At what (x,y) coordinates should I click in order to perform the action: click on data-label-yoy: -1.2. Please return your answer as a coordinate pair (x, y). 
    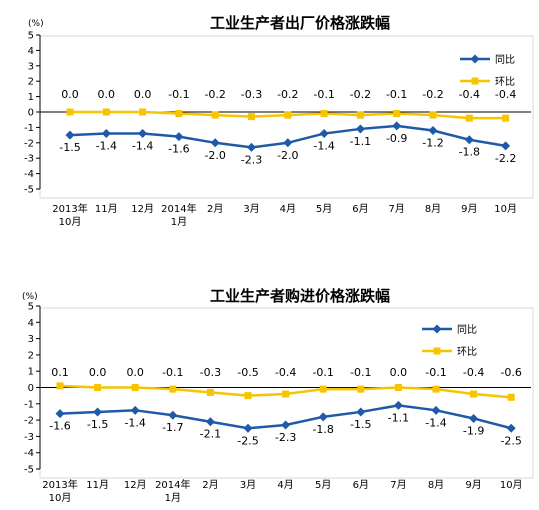
    Looking at the image, I should click on (432, 142).